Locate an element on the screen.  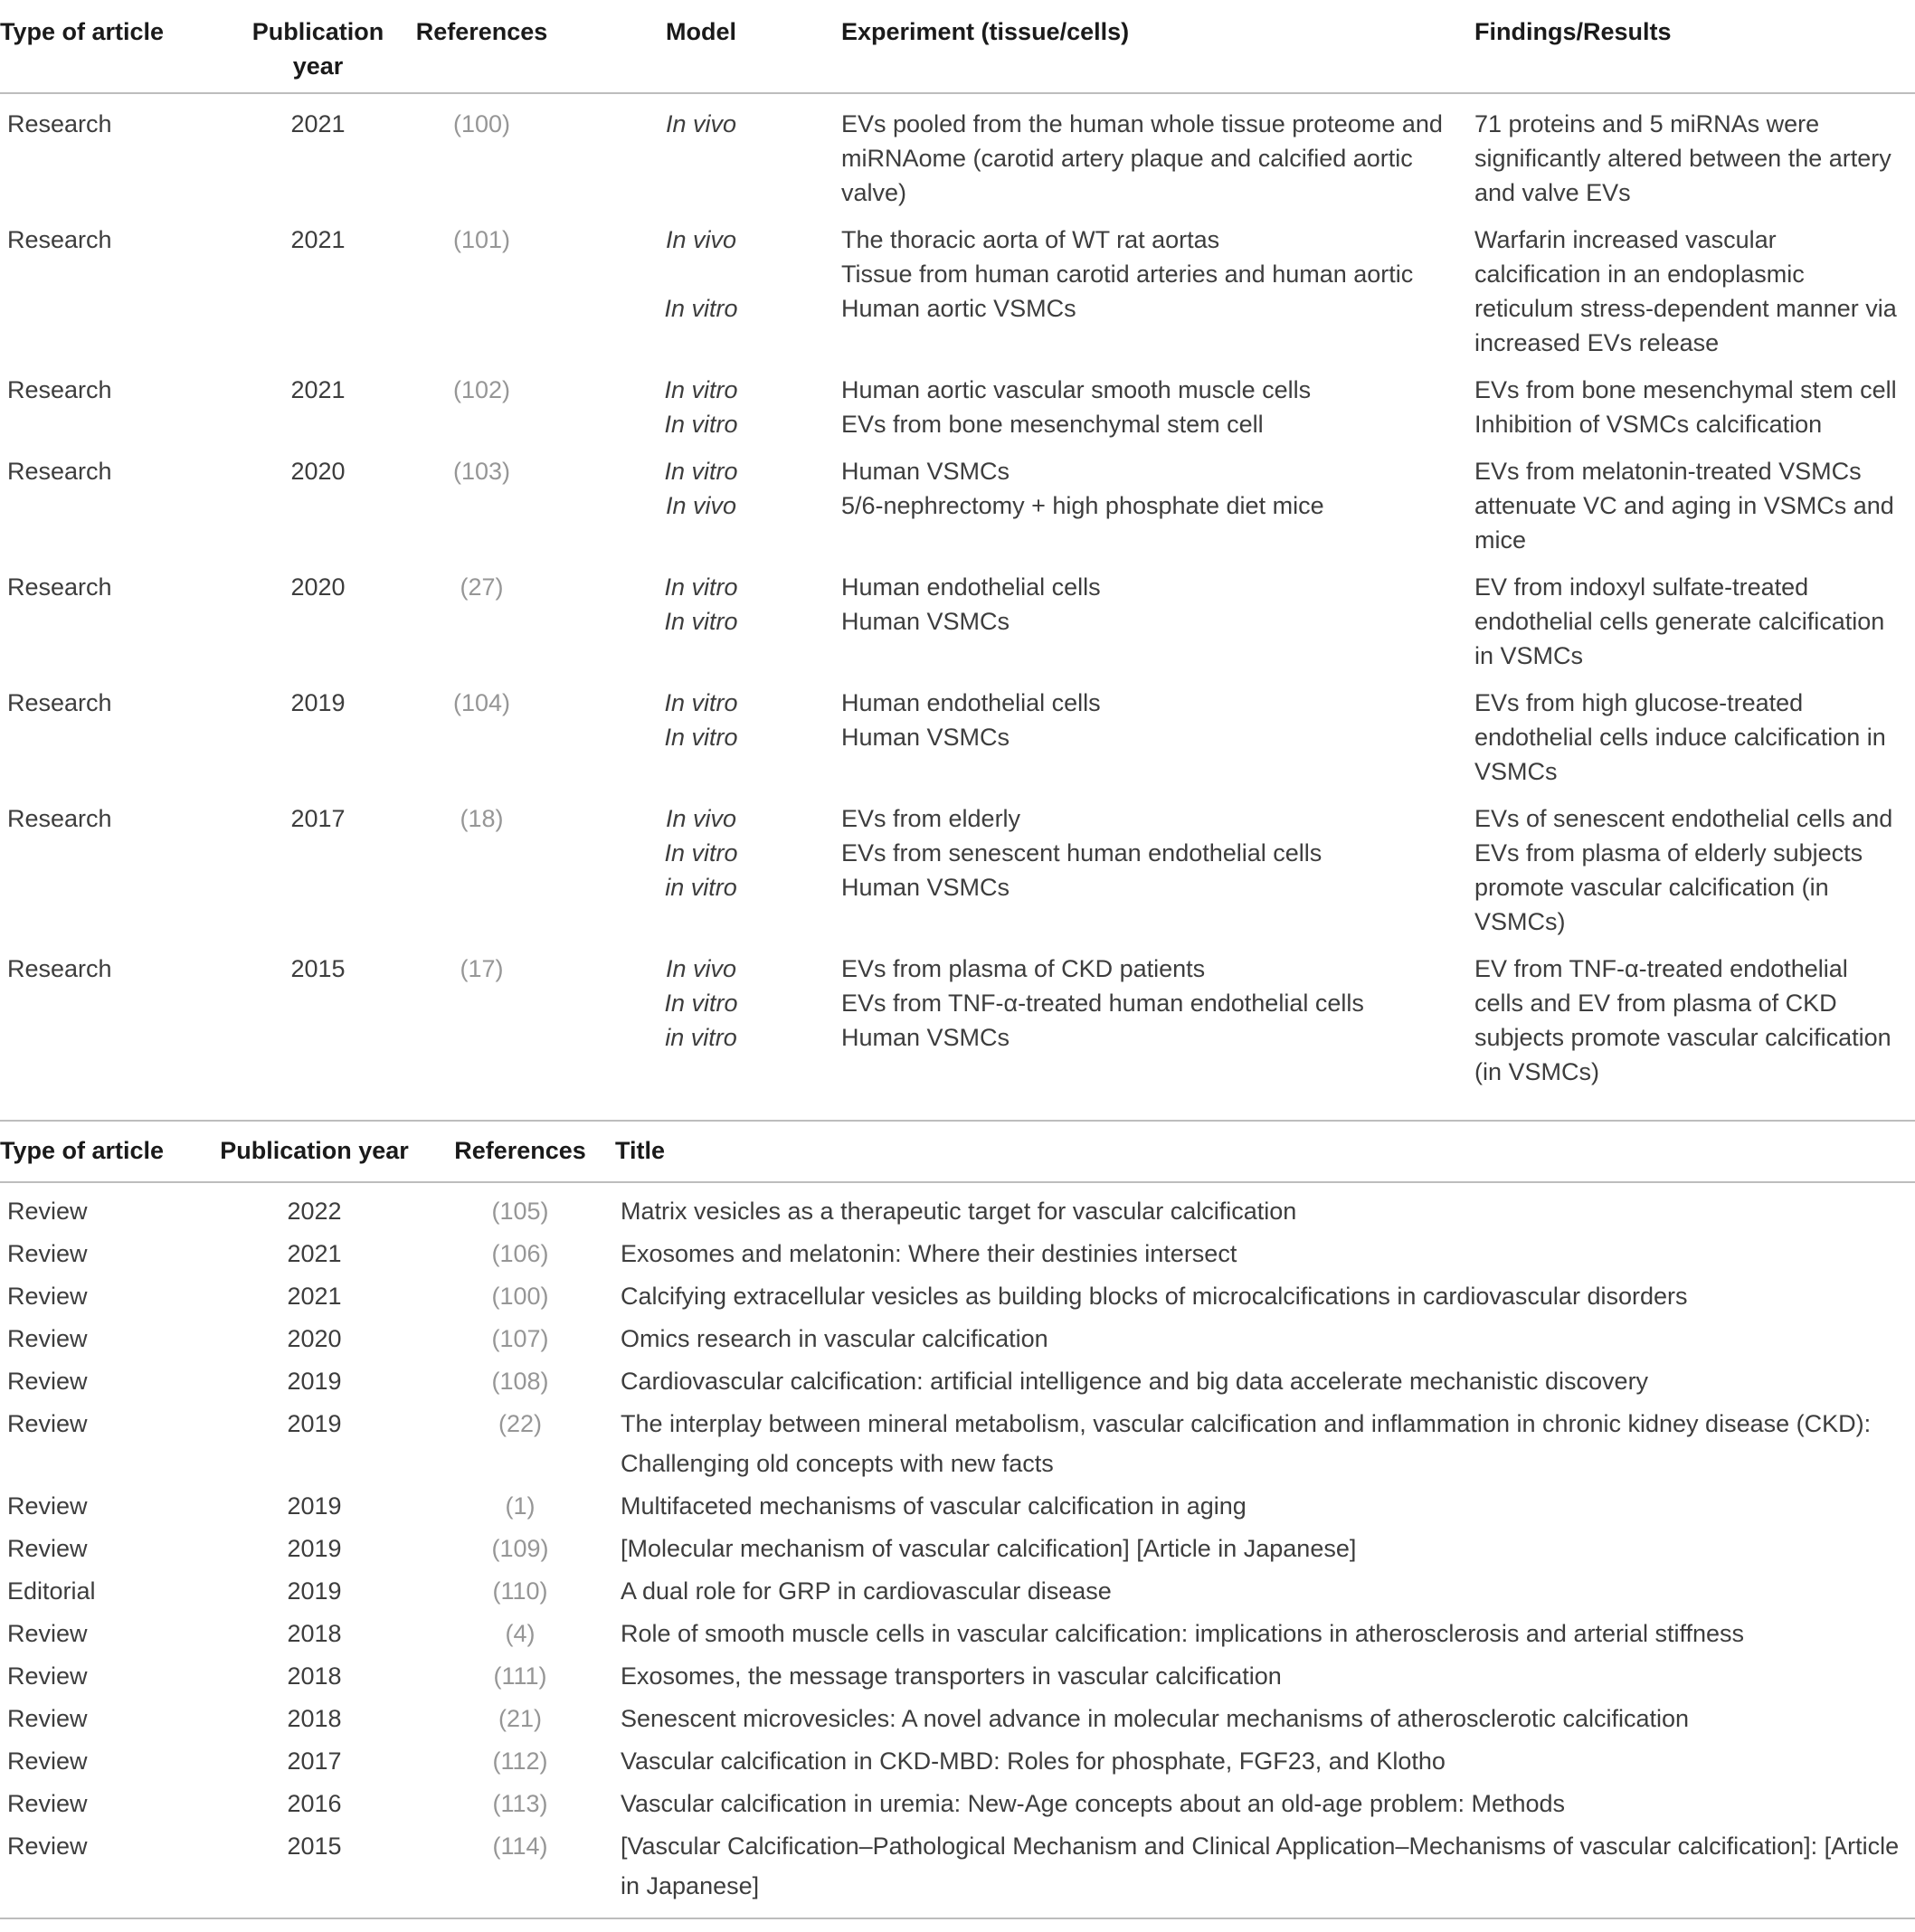
experiment-line: EVs from bone mesenchymal stem cell is located at coordinates (1052, 424).